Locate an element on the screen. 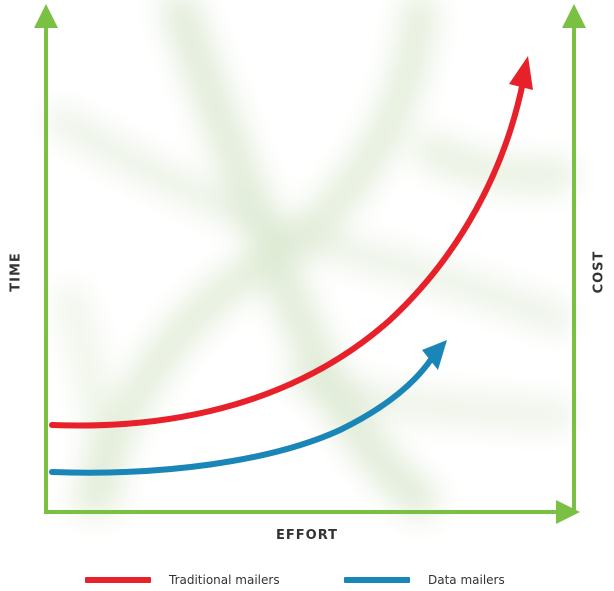  data-mailers-arrowhead is located at coordinates (434, 355).